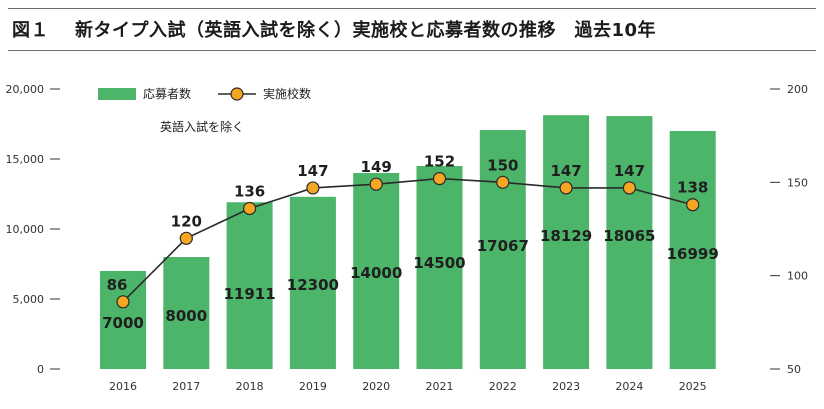  Describe the element at coordinates (440, 386) in the screenshot. I see `x-tick-label: 2021` at that location.